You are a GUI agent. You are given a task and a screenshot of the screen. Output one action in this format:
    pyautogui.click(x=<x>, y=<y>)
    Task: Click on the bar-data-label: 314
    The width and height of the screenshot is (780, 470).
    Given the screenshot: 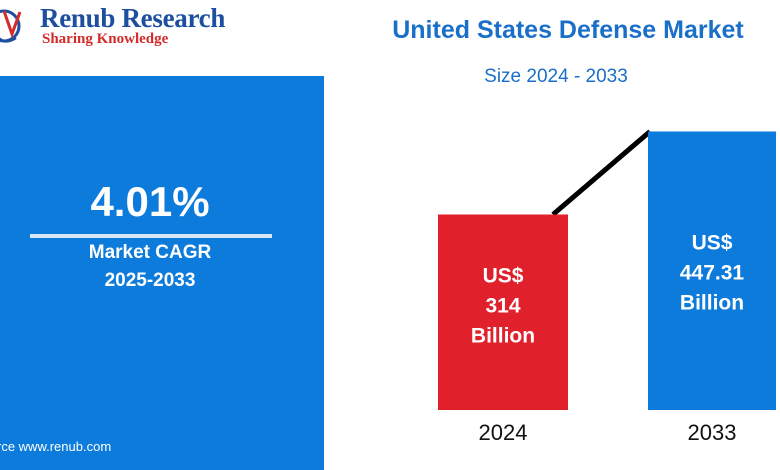 What is the action you would take?
    pyautogui.click(x=502, y=305)
    